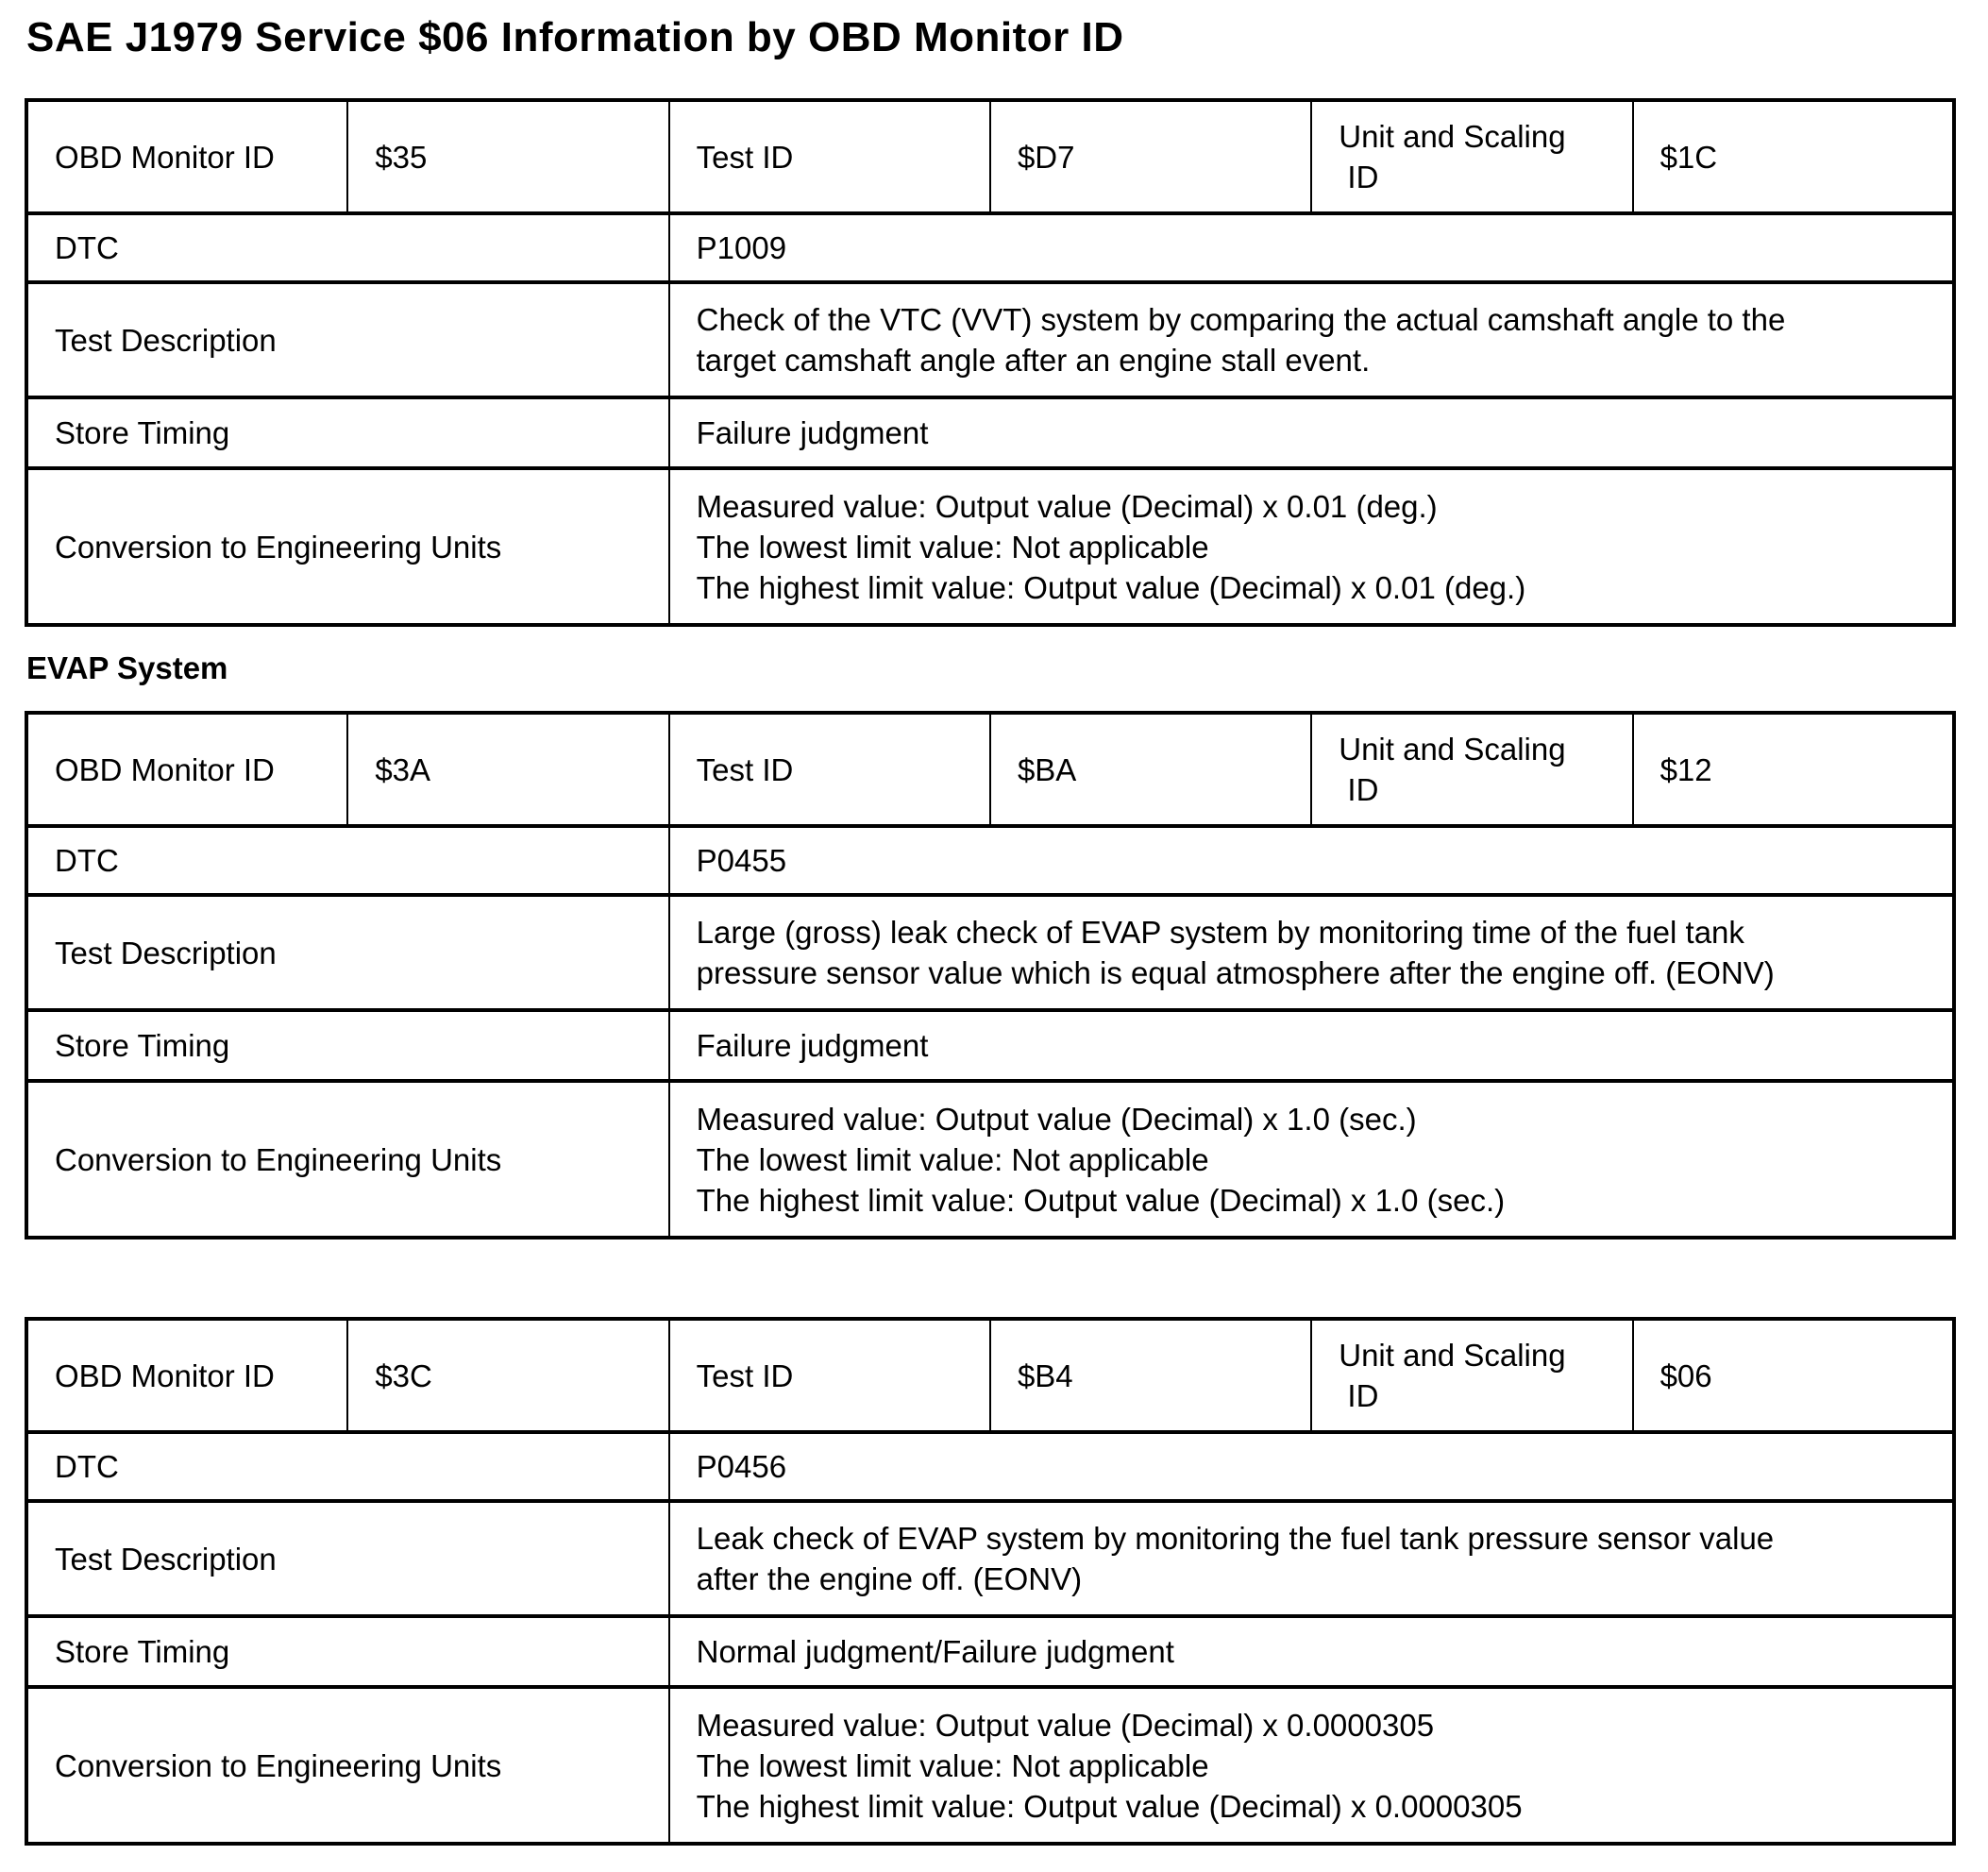  I want to click on table-row: DTC P0455, so click(990, 860).